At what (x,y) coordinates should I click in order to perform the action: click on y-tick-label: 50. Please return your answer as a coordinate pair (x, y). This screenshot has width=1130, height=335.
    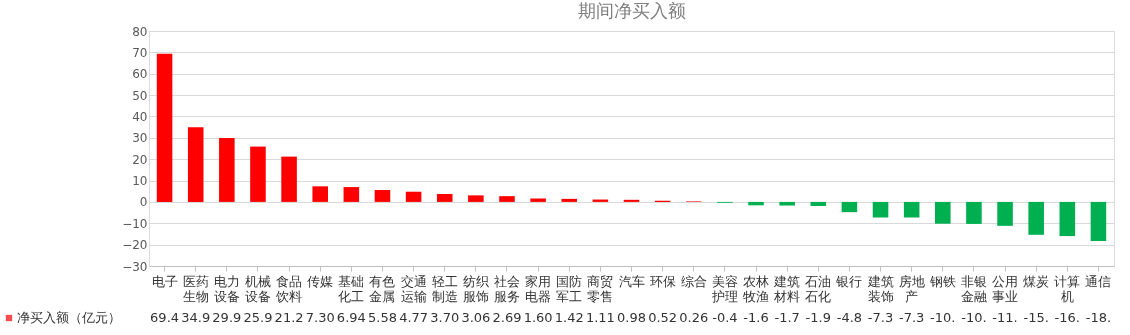
    Looking at the image, I should click on (140, 95).